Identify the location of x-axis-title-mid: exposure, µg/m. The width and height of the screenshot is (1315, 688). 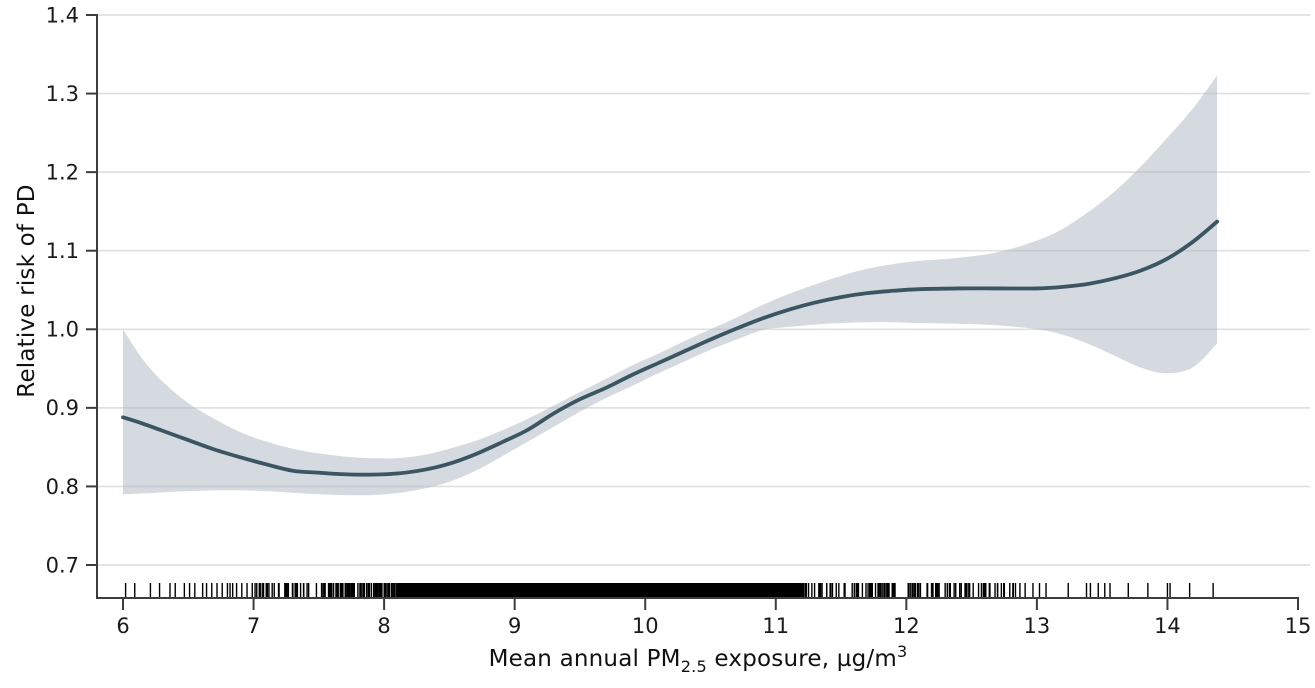
(801, 659).